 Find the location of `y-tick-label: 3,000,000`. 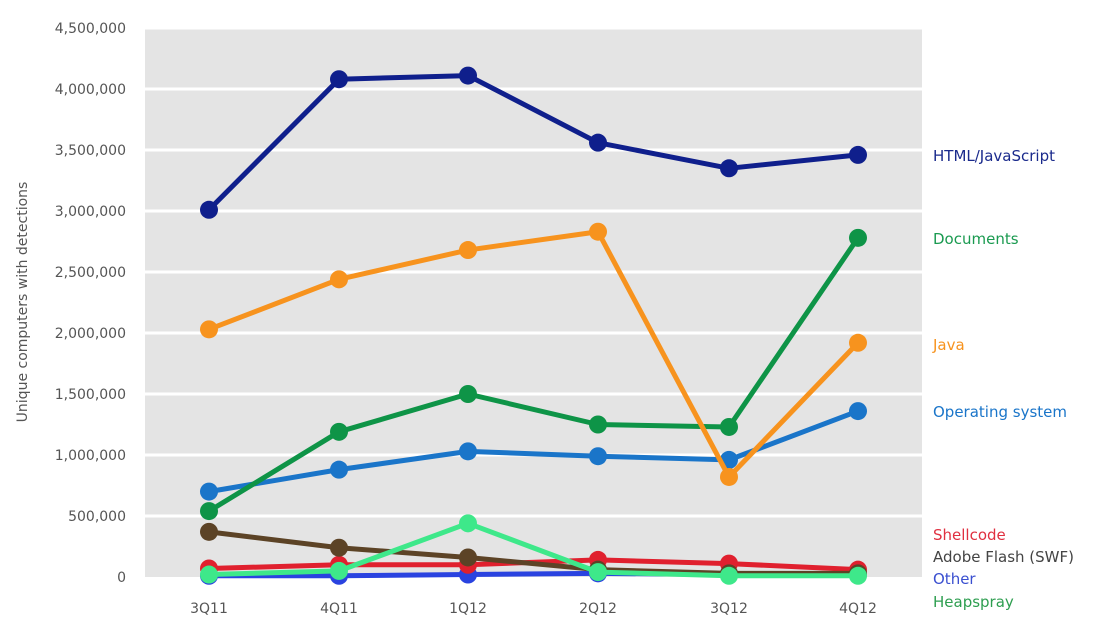

y-tick-label: 3,000,000 is located at coordinates (90, 212).